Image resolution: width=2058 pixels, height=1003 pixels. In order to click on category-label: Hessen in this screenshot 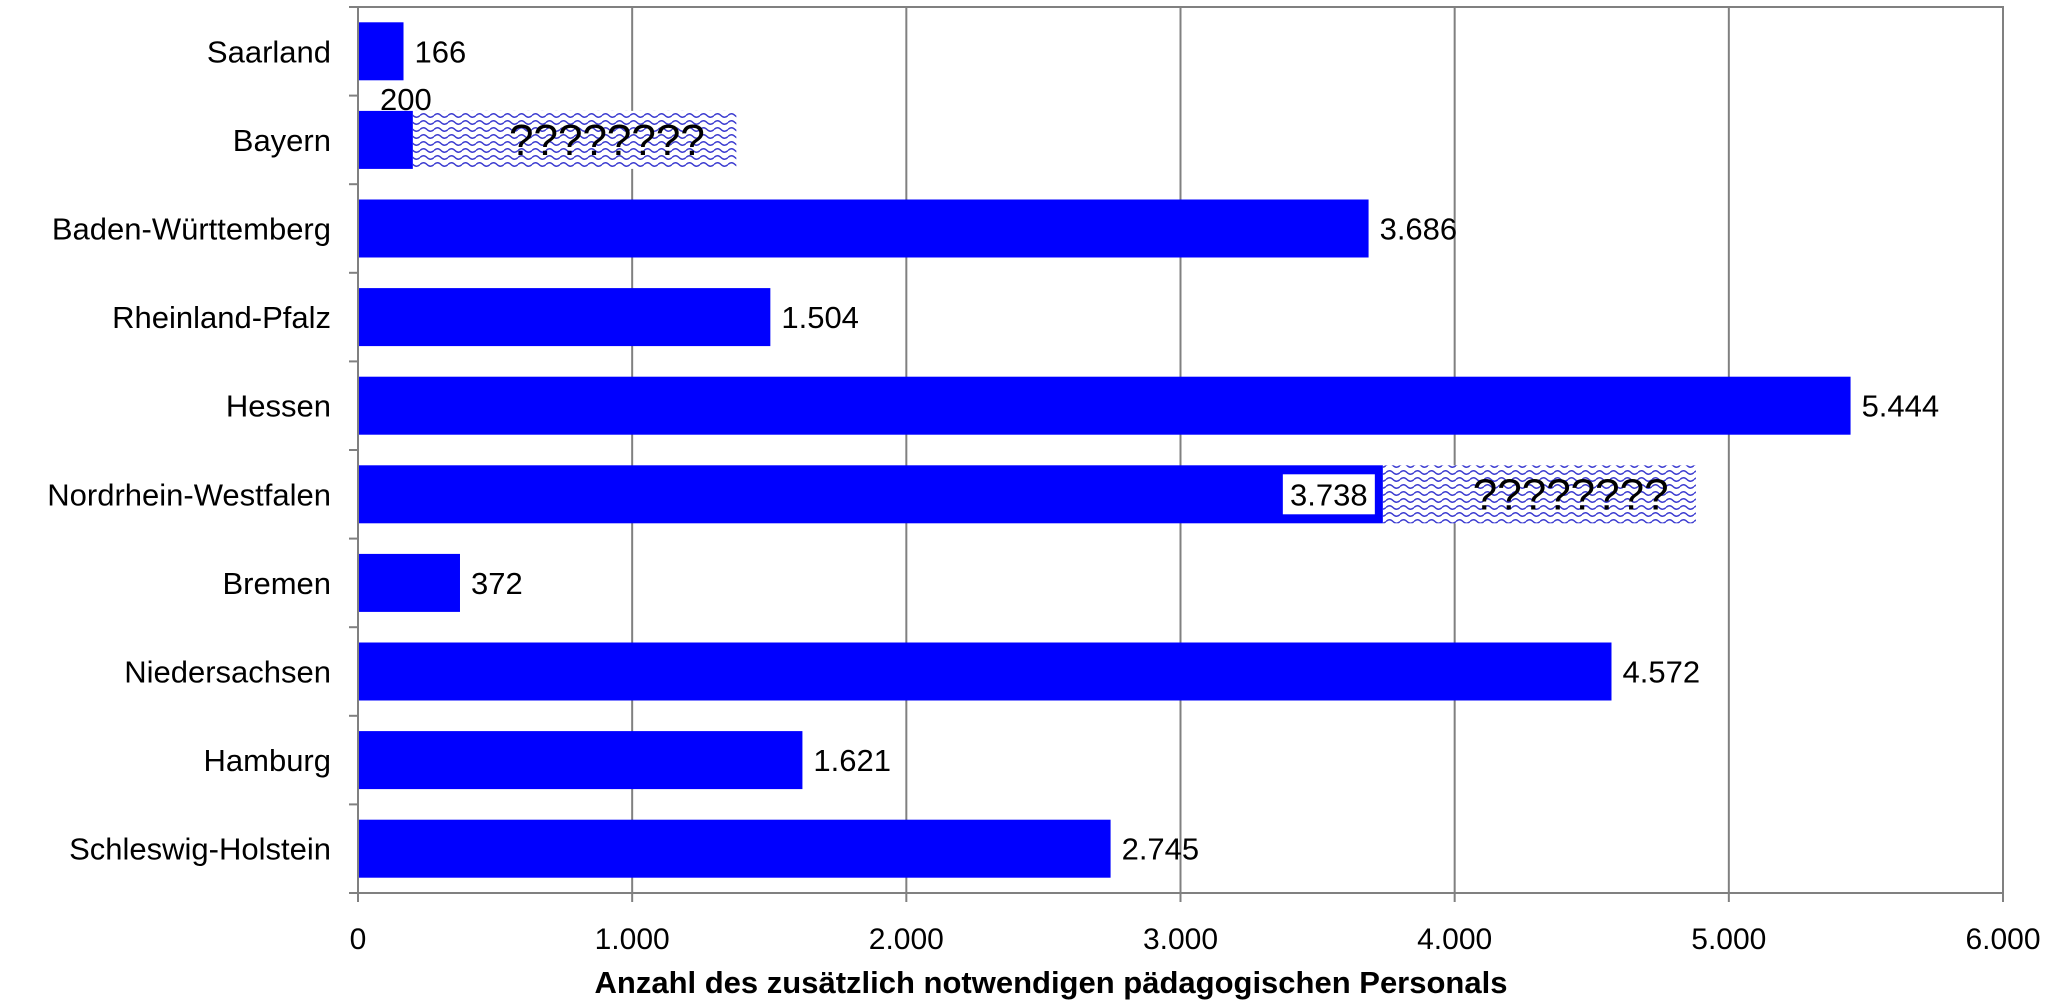, I will do `click(278, 406)`.